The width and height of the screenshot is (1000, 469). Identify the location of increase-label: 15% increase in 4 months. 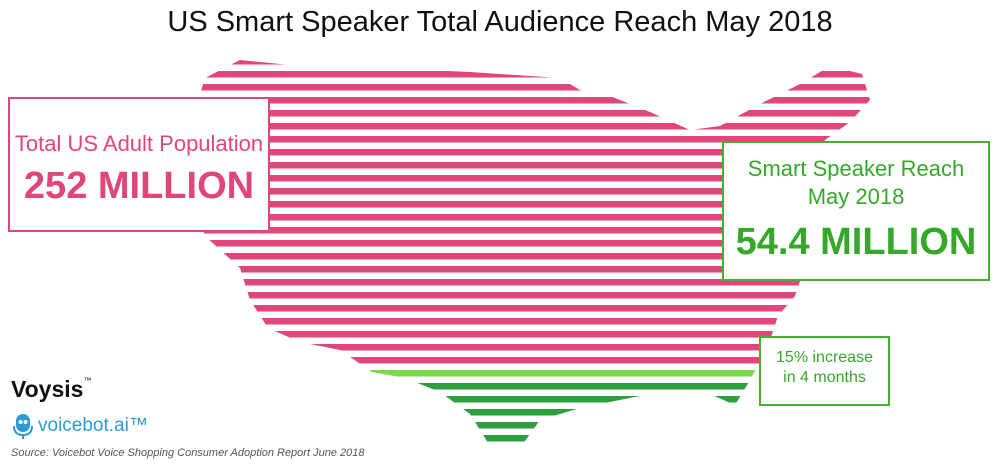
(824, 368).